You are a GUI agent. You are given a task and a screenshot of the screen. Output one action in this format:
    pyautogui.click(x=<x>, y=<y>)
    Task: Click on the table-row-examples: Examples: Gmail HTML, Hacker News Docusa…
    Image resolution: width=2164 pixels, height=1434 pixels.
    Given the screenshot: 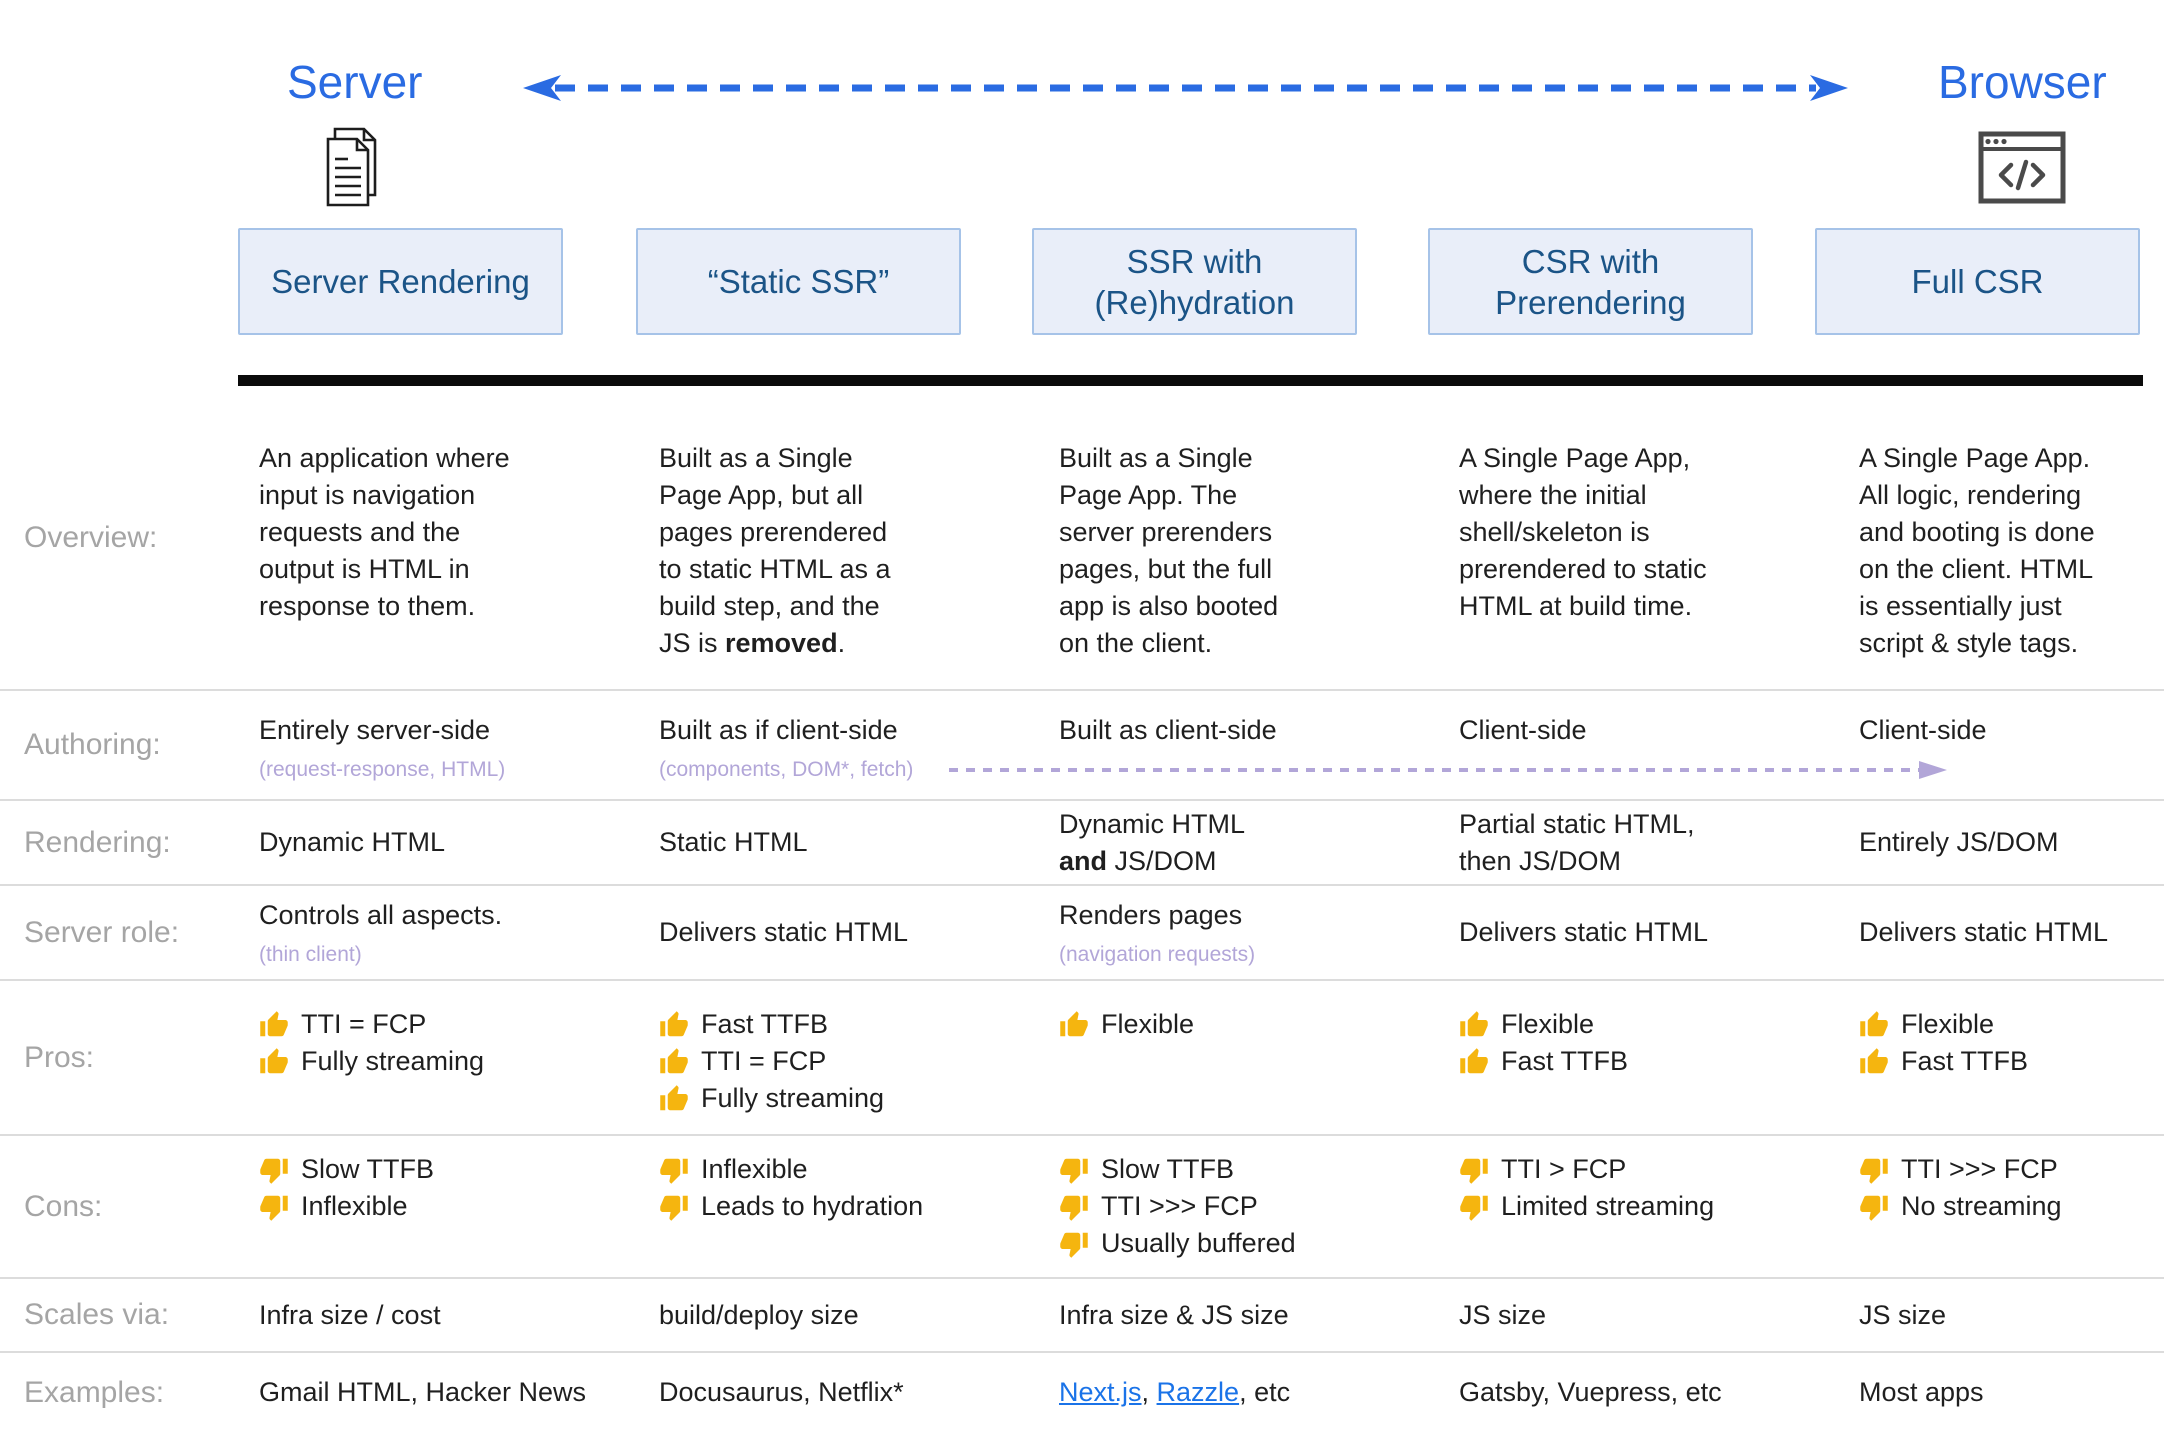 What is the action you would take?
    pyautogui.click(x=1082, y=1391)
    